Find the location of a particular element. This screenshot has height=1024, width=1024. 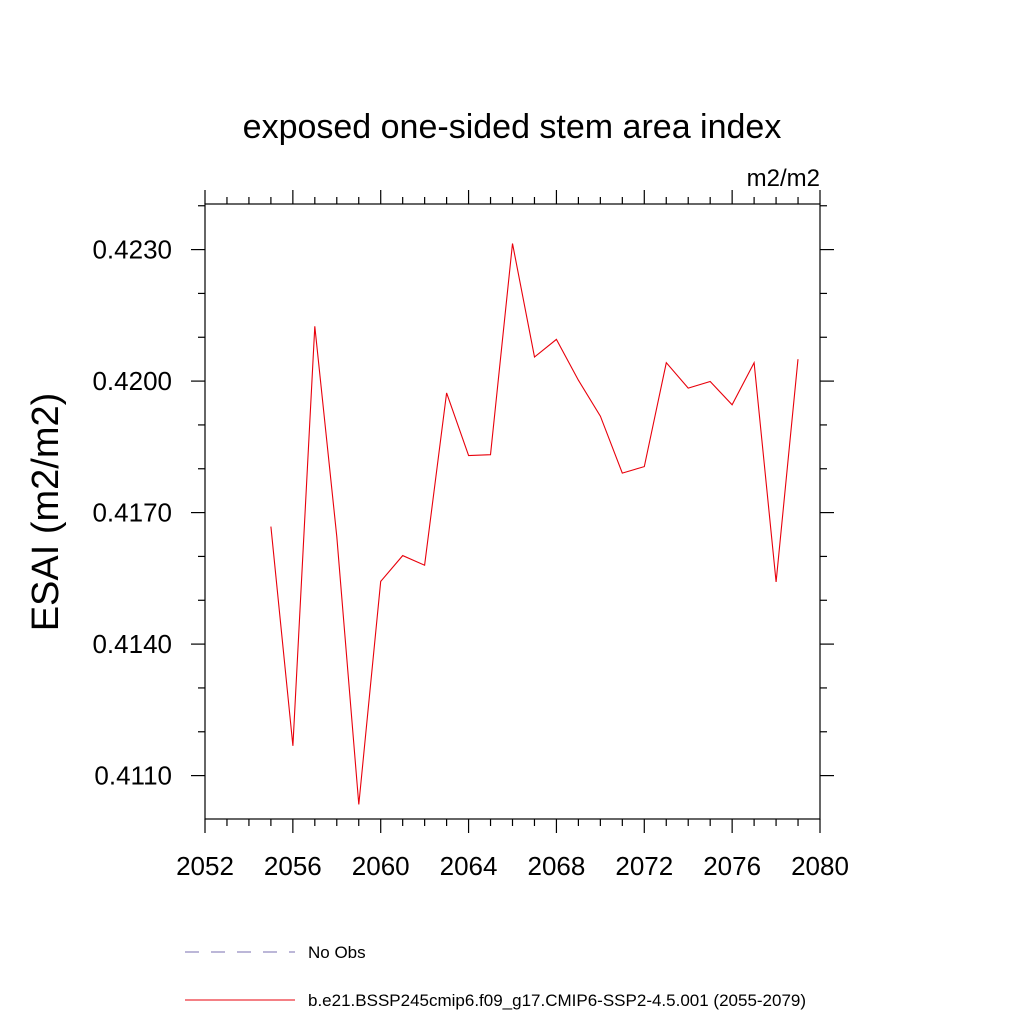

y-tick-label: 0.4230 is located at coordinates (132, 250).